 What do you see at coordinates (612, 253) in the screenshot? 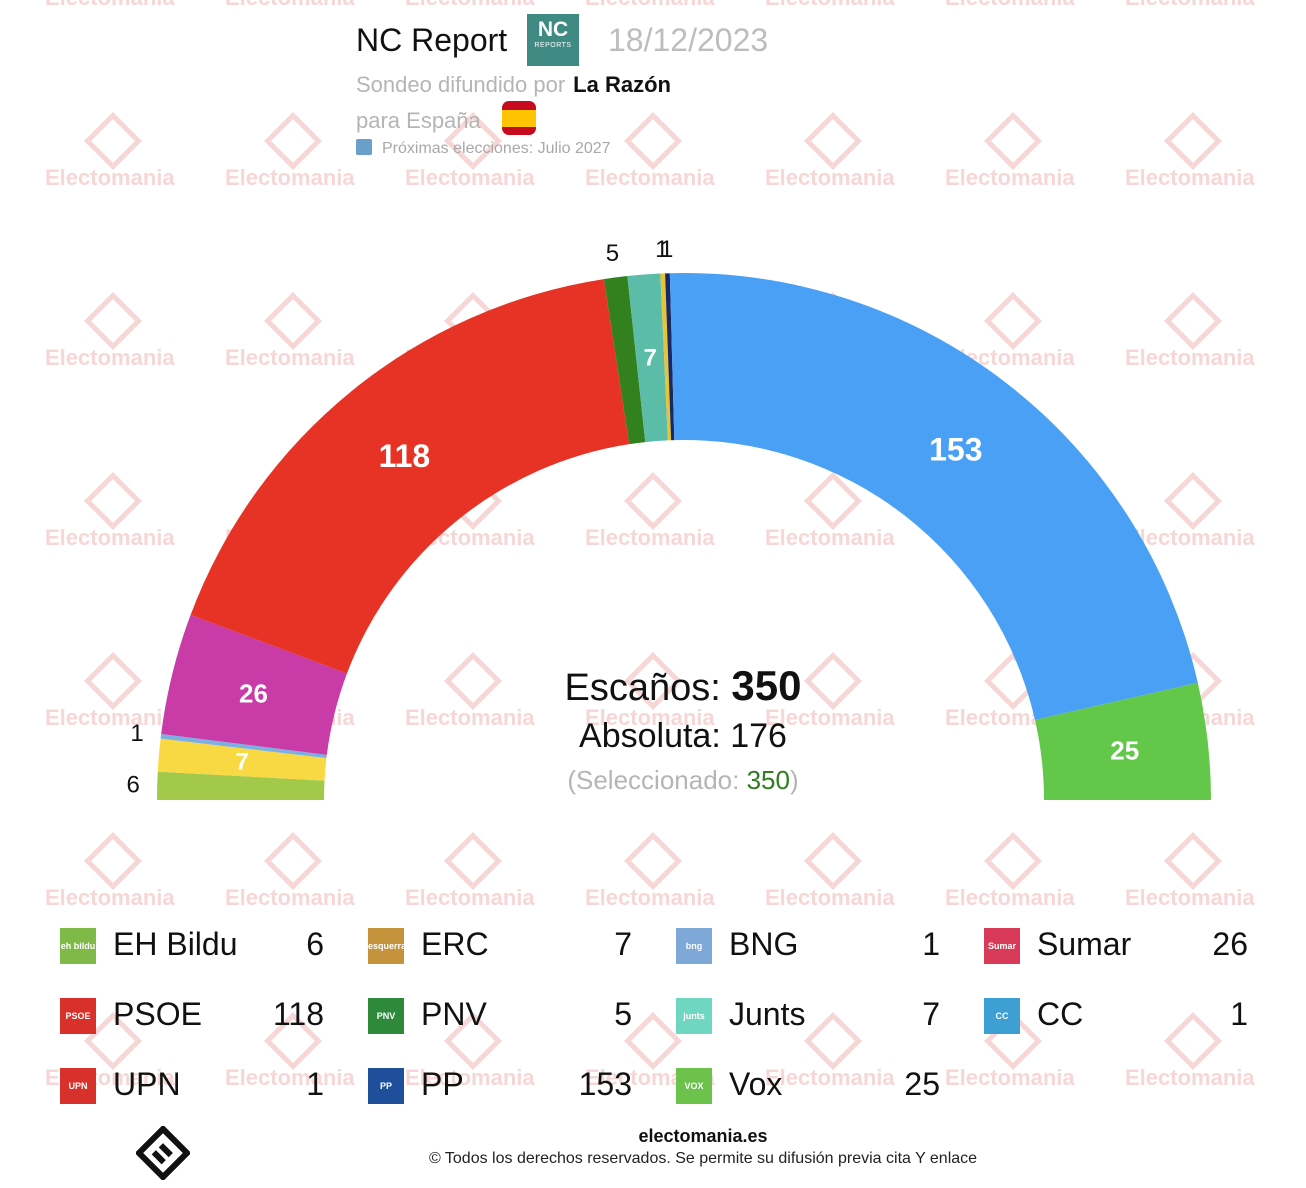
I see `seat-label-pnv: 5` at bounding box center [612, 253].